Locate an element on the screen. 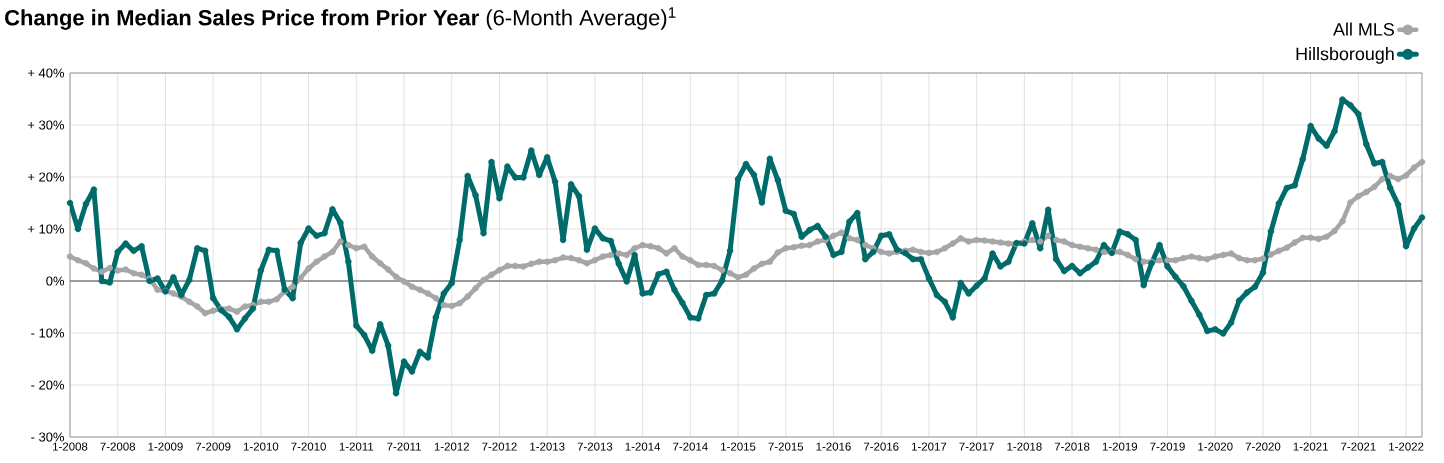 Image resolution: width=1444 pixels, height=463 pixels. x-tick-label: 7-2013 is located at coordinates (595, 446).